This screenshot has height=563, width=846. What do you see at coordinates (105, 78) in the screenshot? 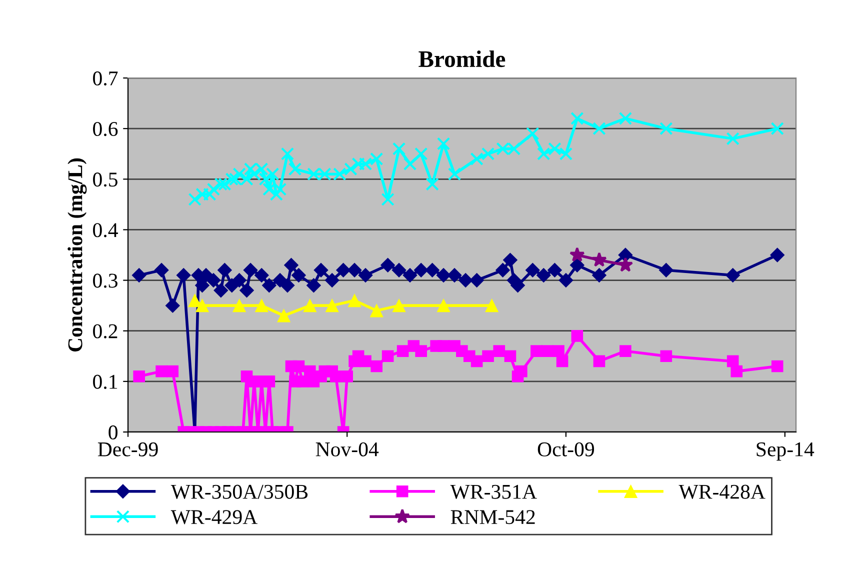
I see `y-tick-label: 0.7` at bounding box center [105, 78].